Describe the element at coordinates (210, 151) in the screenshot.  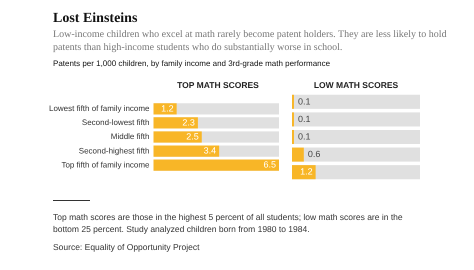
I see `data-label: 3.4` at that location.